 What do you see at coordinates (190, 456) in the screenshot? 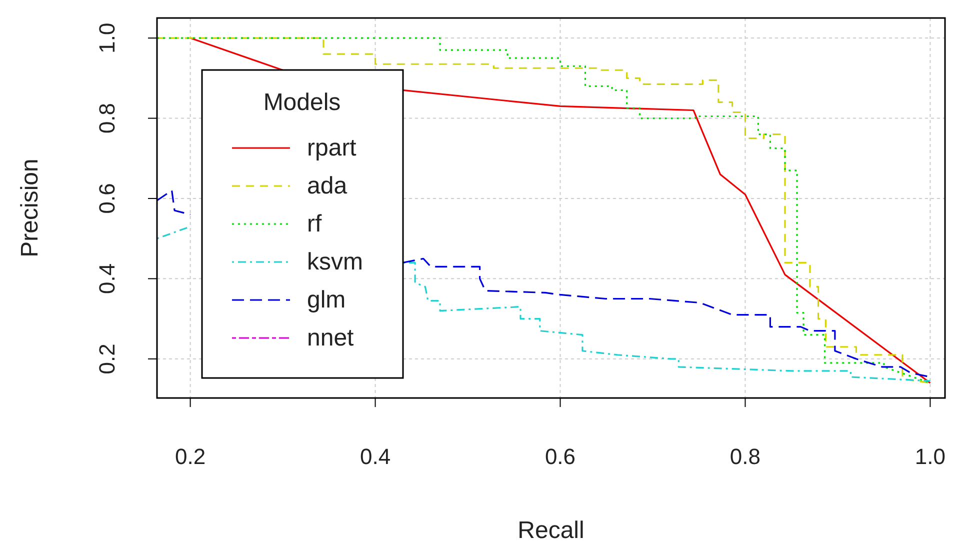
I see `x-tick-label: 0.2` at bounding box center [190, 456].